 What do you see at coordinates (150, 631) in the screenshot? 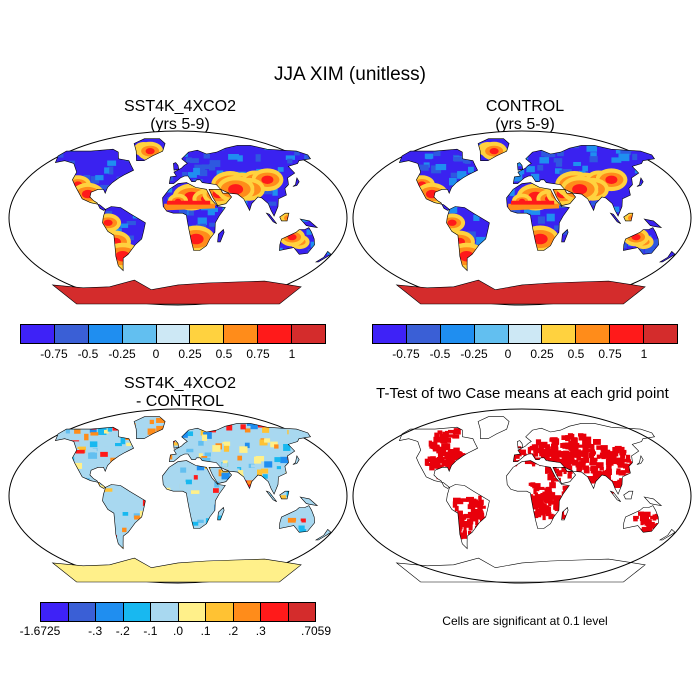
I see `colorbar-tick-label: -.1` at bounding box center [150, 631].